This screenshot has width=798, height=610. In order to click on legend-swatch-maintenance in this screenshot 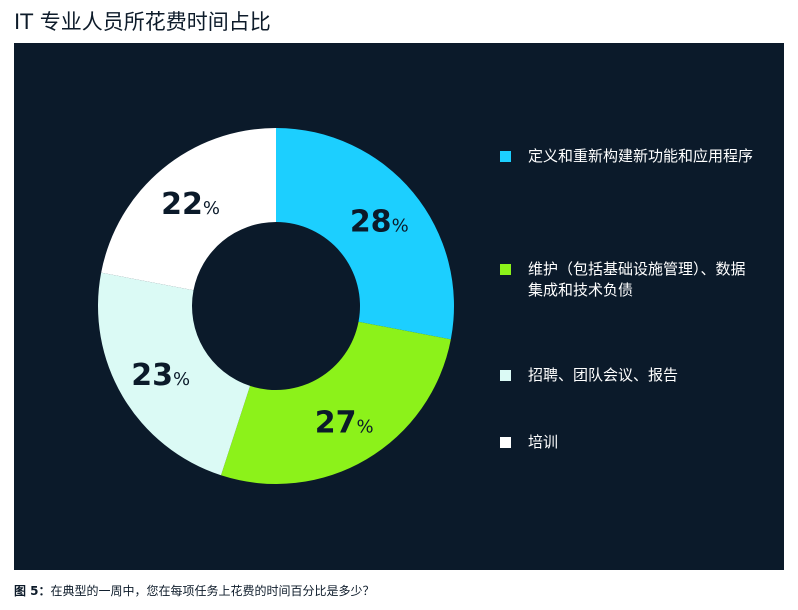, I will do `click(505, 269)`.